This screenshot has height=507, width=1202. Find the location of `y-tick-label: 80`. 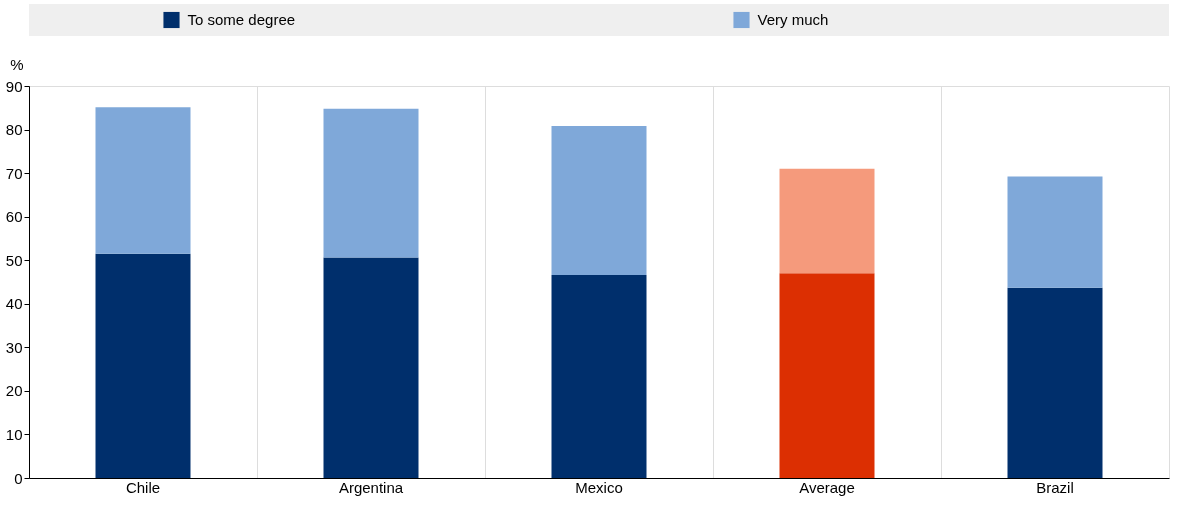

y-tick-label: 80 is located at coordinates (14, 130).